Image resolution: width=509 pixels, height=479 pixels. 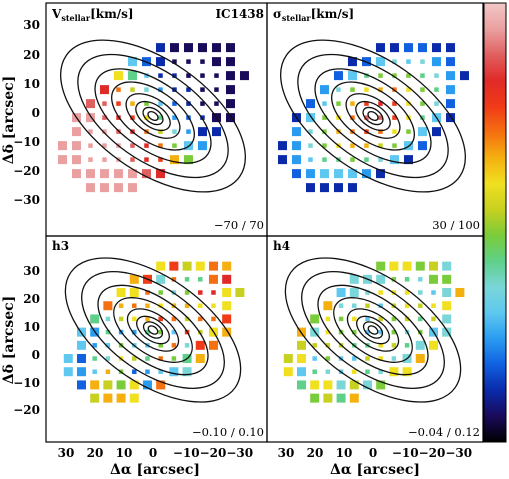 I want to click on xtick-label: 20, so click(x=95, y=453).